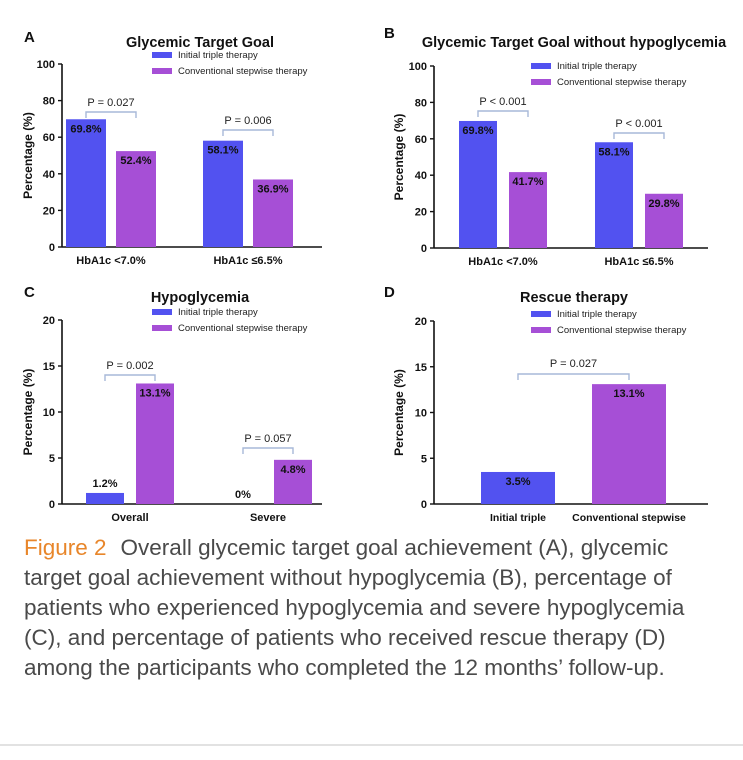 The height and width of the screenshot is (760, 743). What do you see at coordinates (243, 495) in the screenshot?
I see `panel-c-data-label-initial-2: 0%` at bounding box center [243, 495].